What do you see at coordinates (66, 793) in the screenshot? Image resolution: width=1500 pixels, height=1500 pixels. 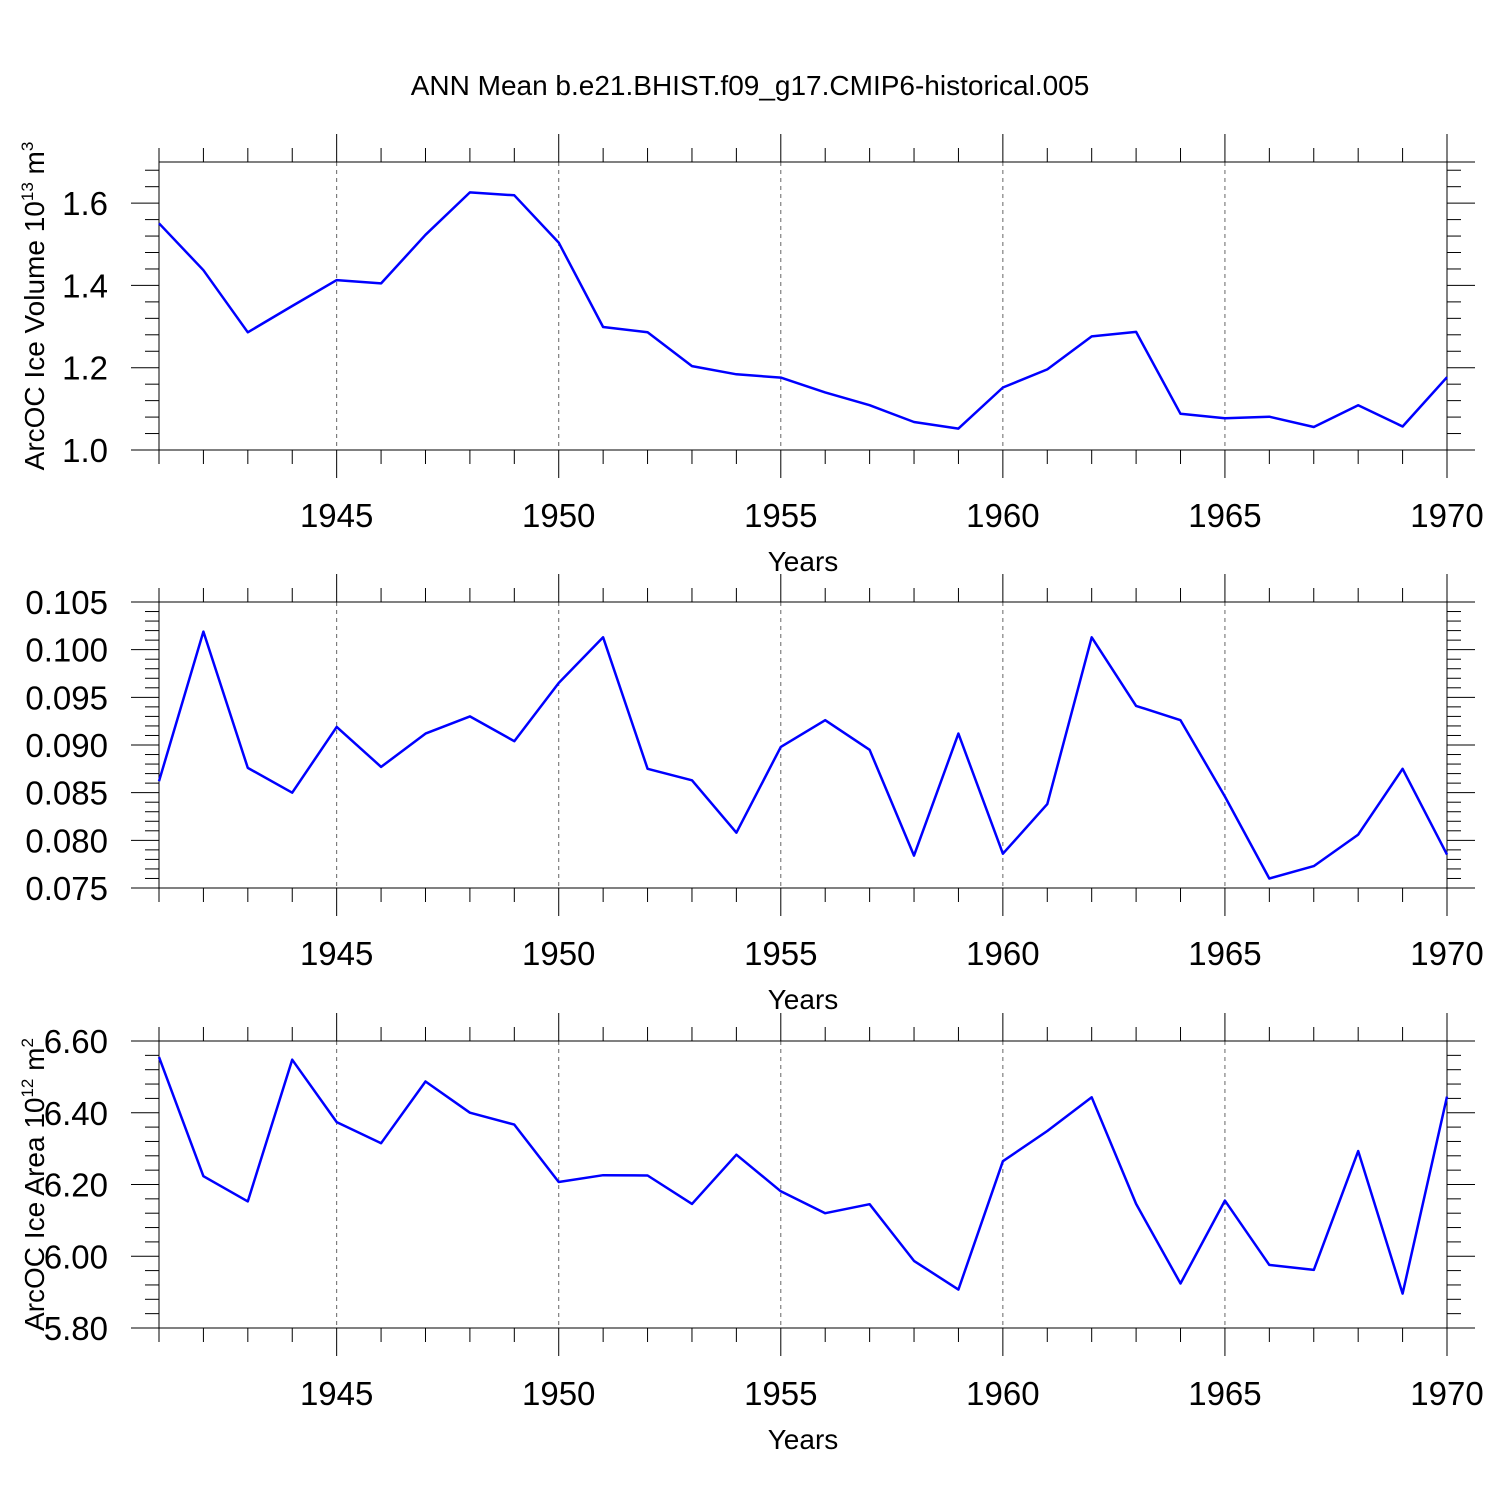 I see `y-tick-label: 0.085` at bounding box center [66, 793].